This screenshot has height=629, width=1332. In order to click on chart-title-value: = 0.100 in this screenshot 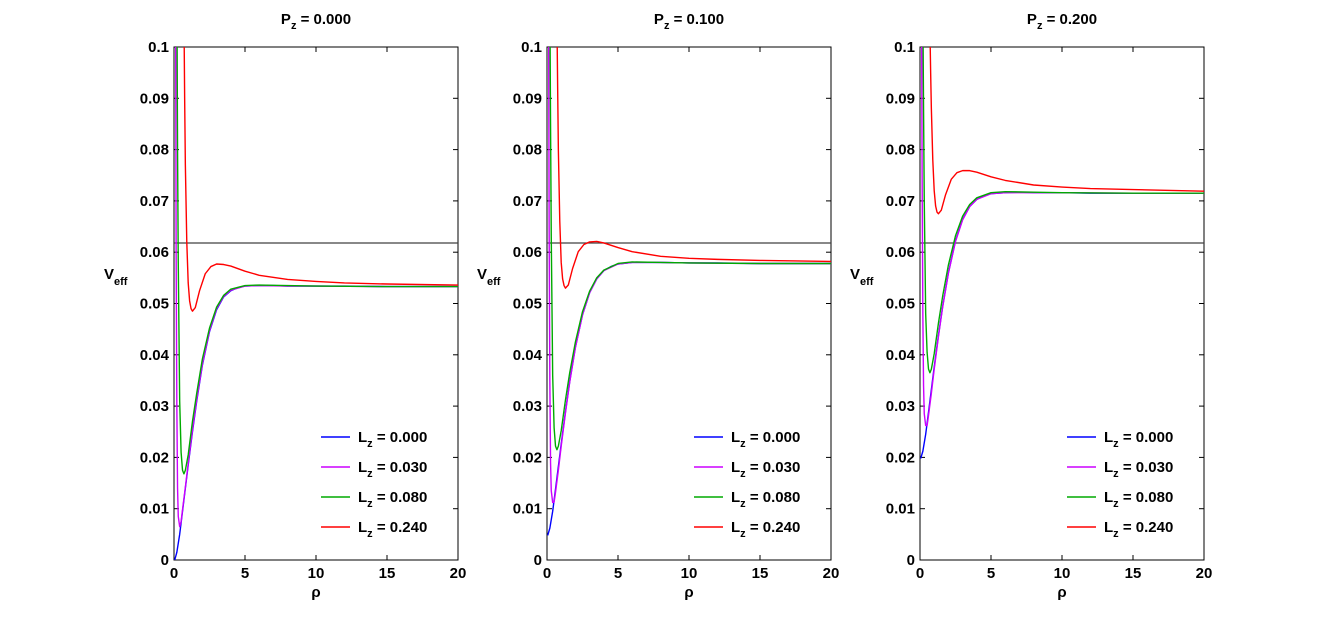, I will do `click(696, 19)`.